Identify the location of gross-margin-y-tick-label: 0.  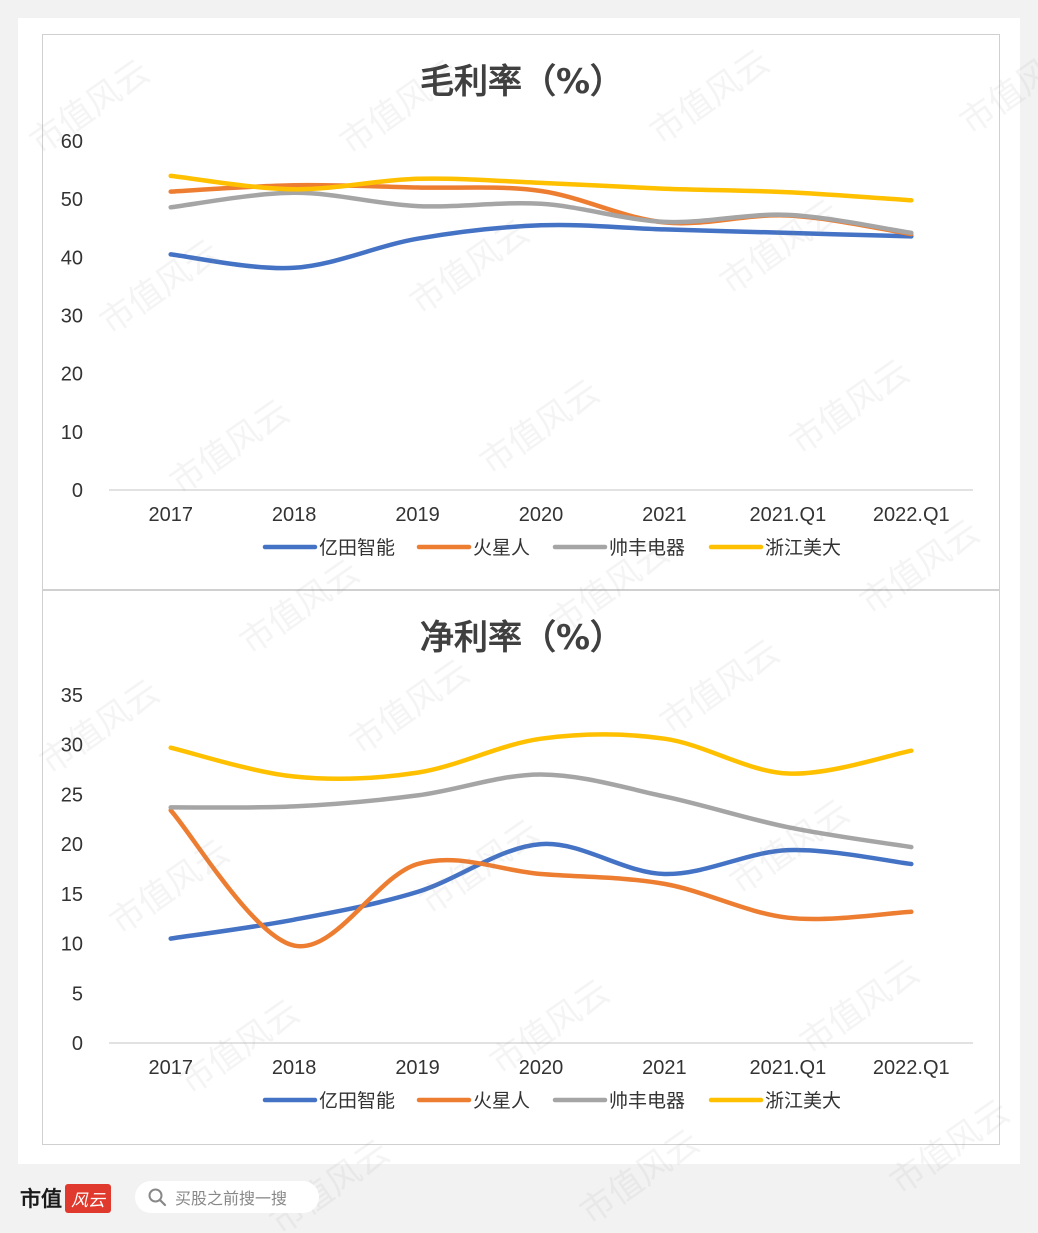
(77, 491).